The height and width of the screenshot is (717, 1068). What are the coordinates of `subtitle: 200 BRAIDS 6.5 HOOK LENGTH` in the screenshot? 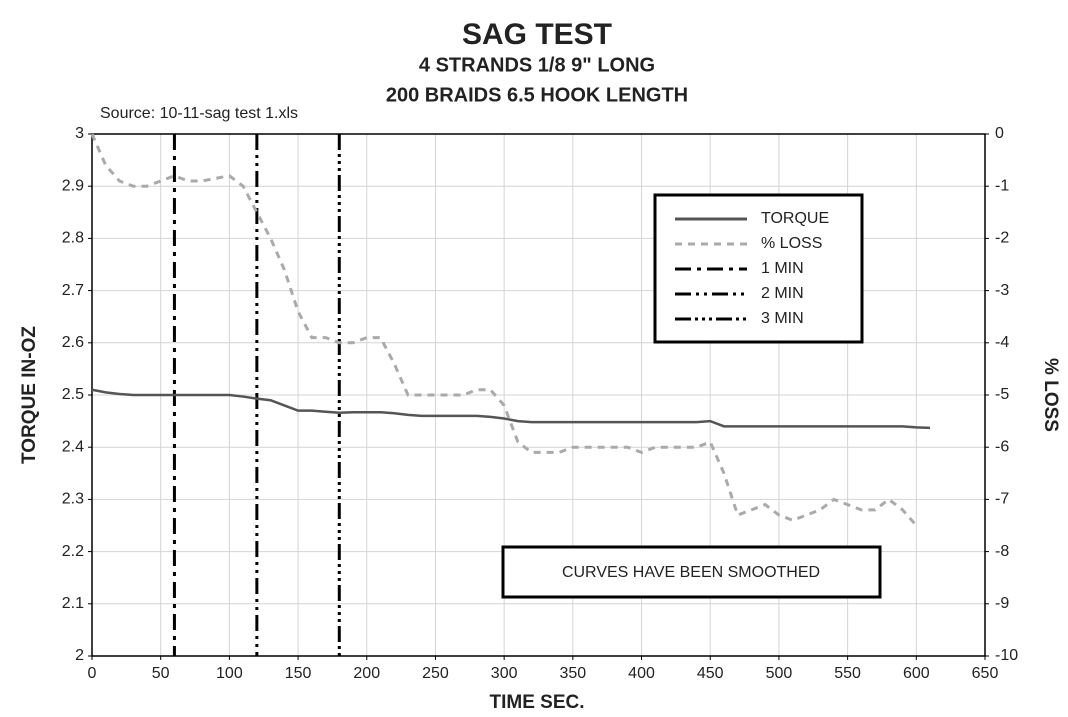 It's located at (537, 95).